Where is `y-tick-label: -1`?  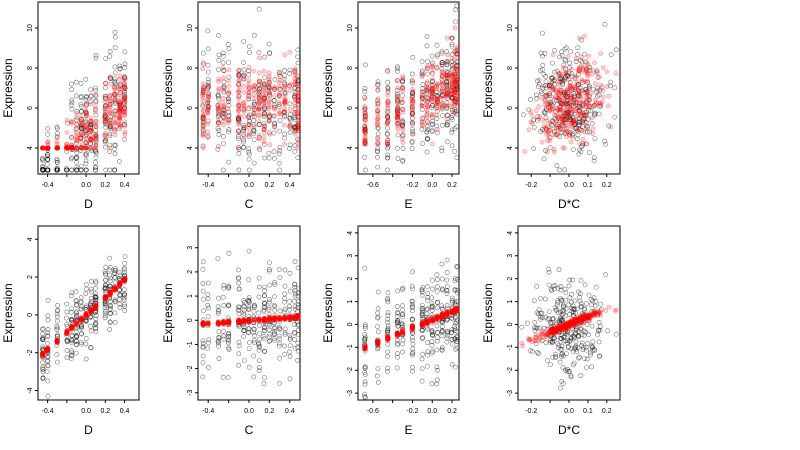
y-tick-label: -1 is located at coordinates (510, 347).